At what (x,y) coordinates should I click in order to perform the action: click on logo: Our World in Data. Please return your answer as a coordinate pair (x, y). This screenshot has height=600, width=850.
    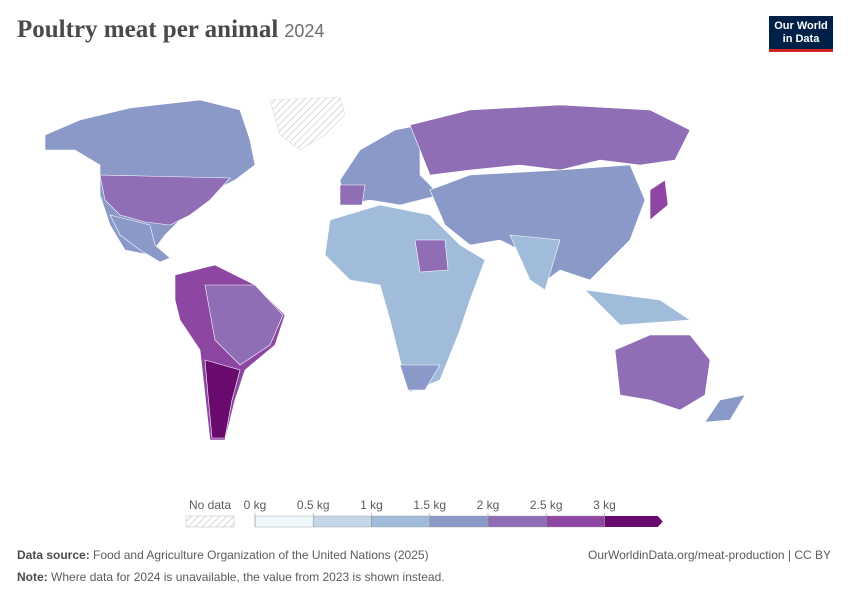
    Looking at the image, I should click on (801, 34).